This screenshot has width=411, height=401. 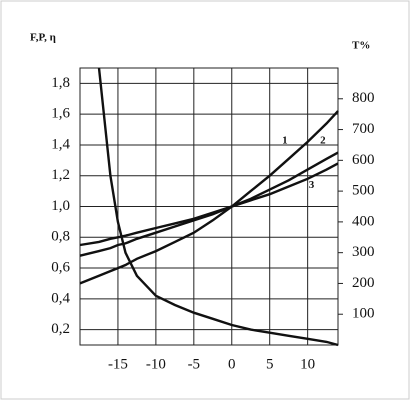 I want to click on x-tick-label: -10, so click(x=156, y=364).